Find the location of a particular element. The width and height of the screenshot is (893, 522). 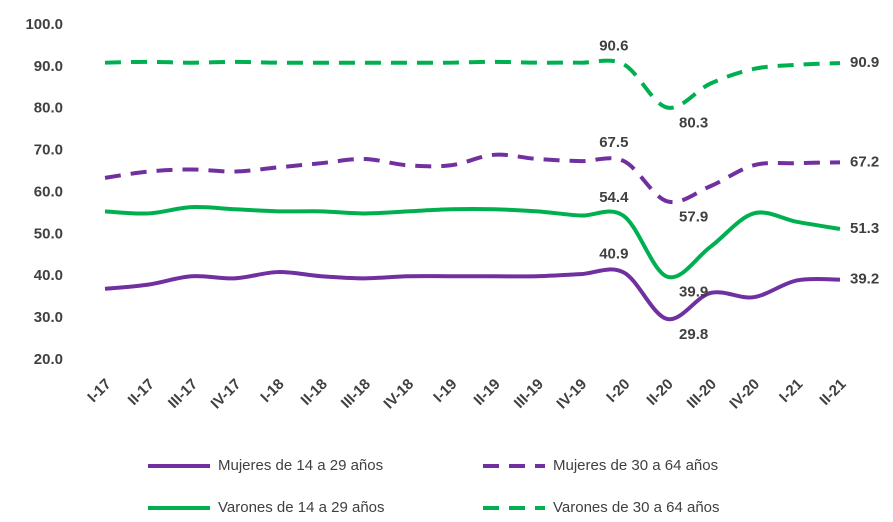

x-tick-label: II-19 is located at coordinates (487, 392).